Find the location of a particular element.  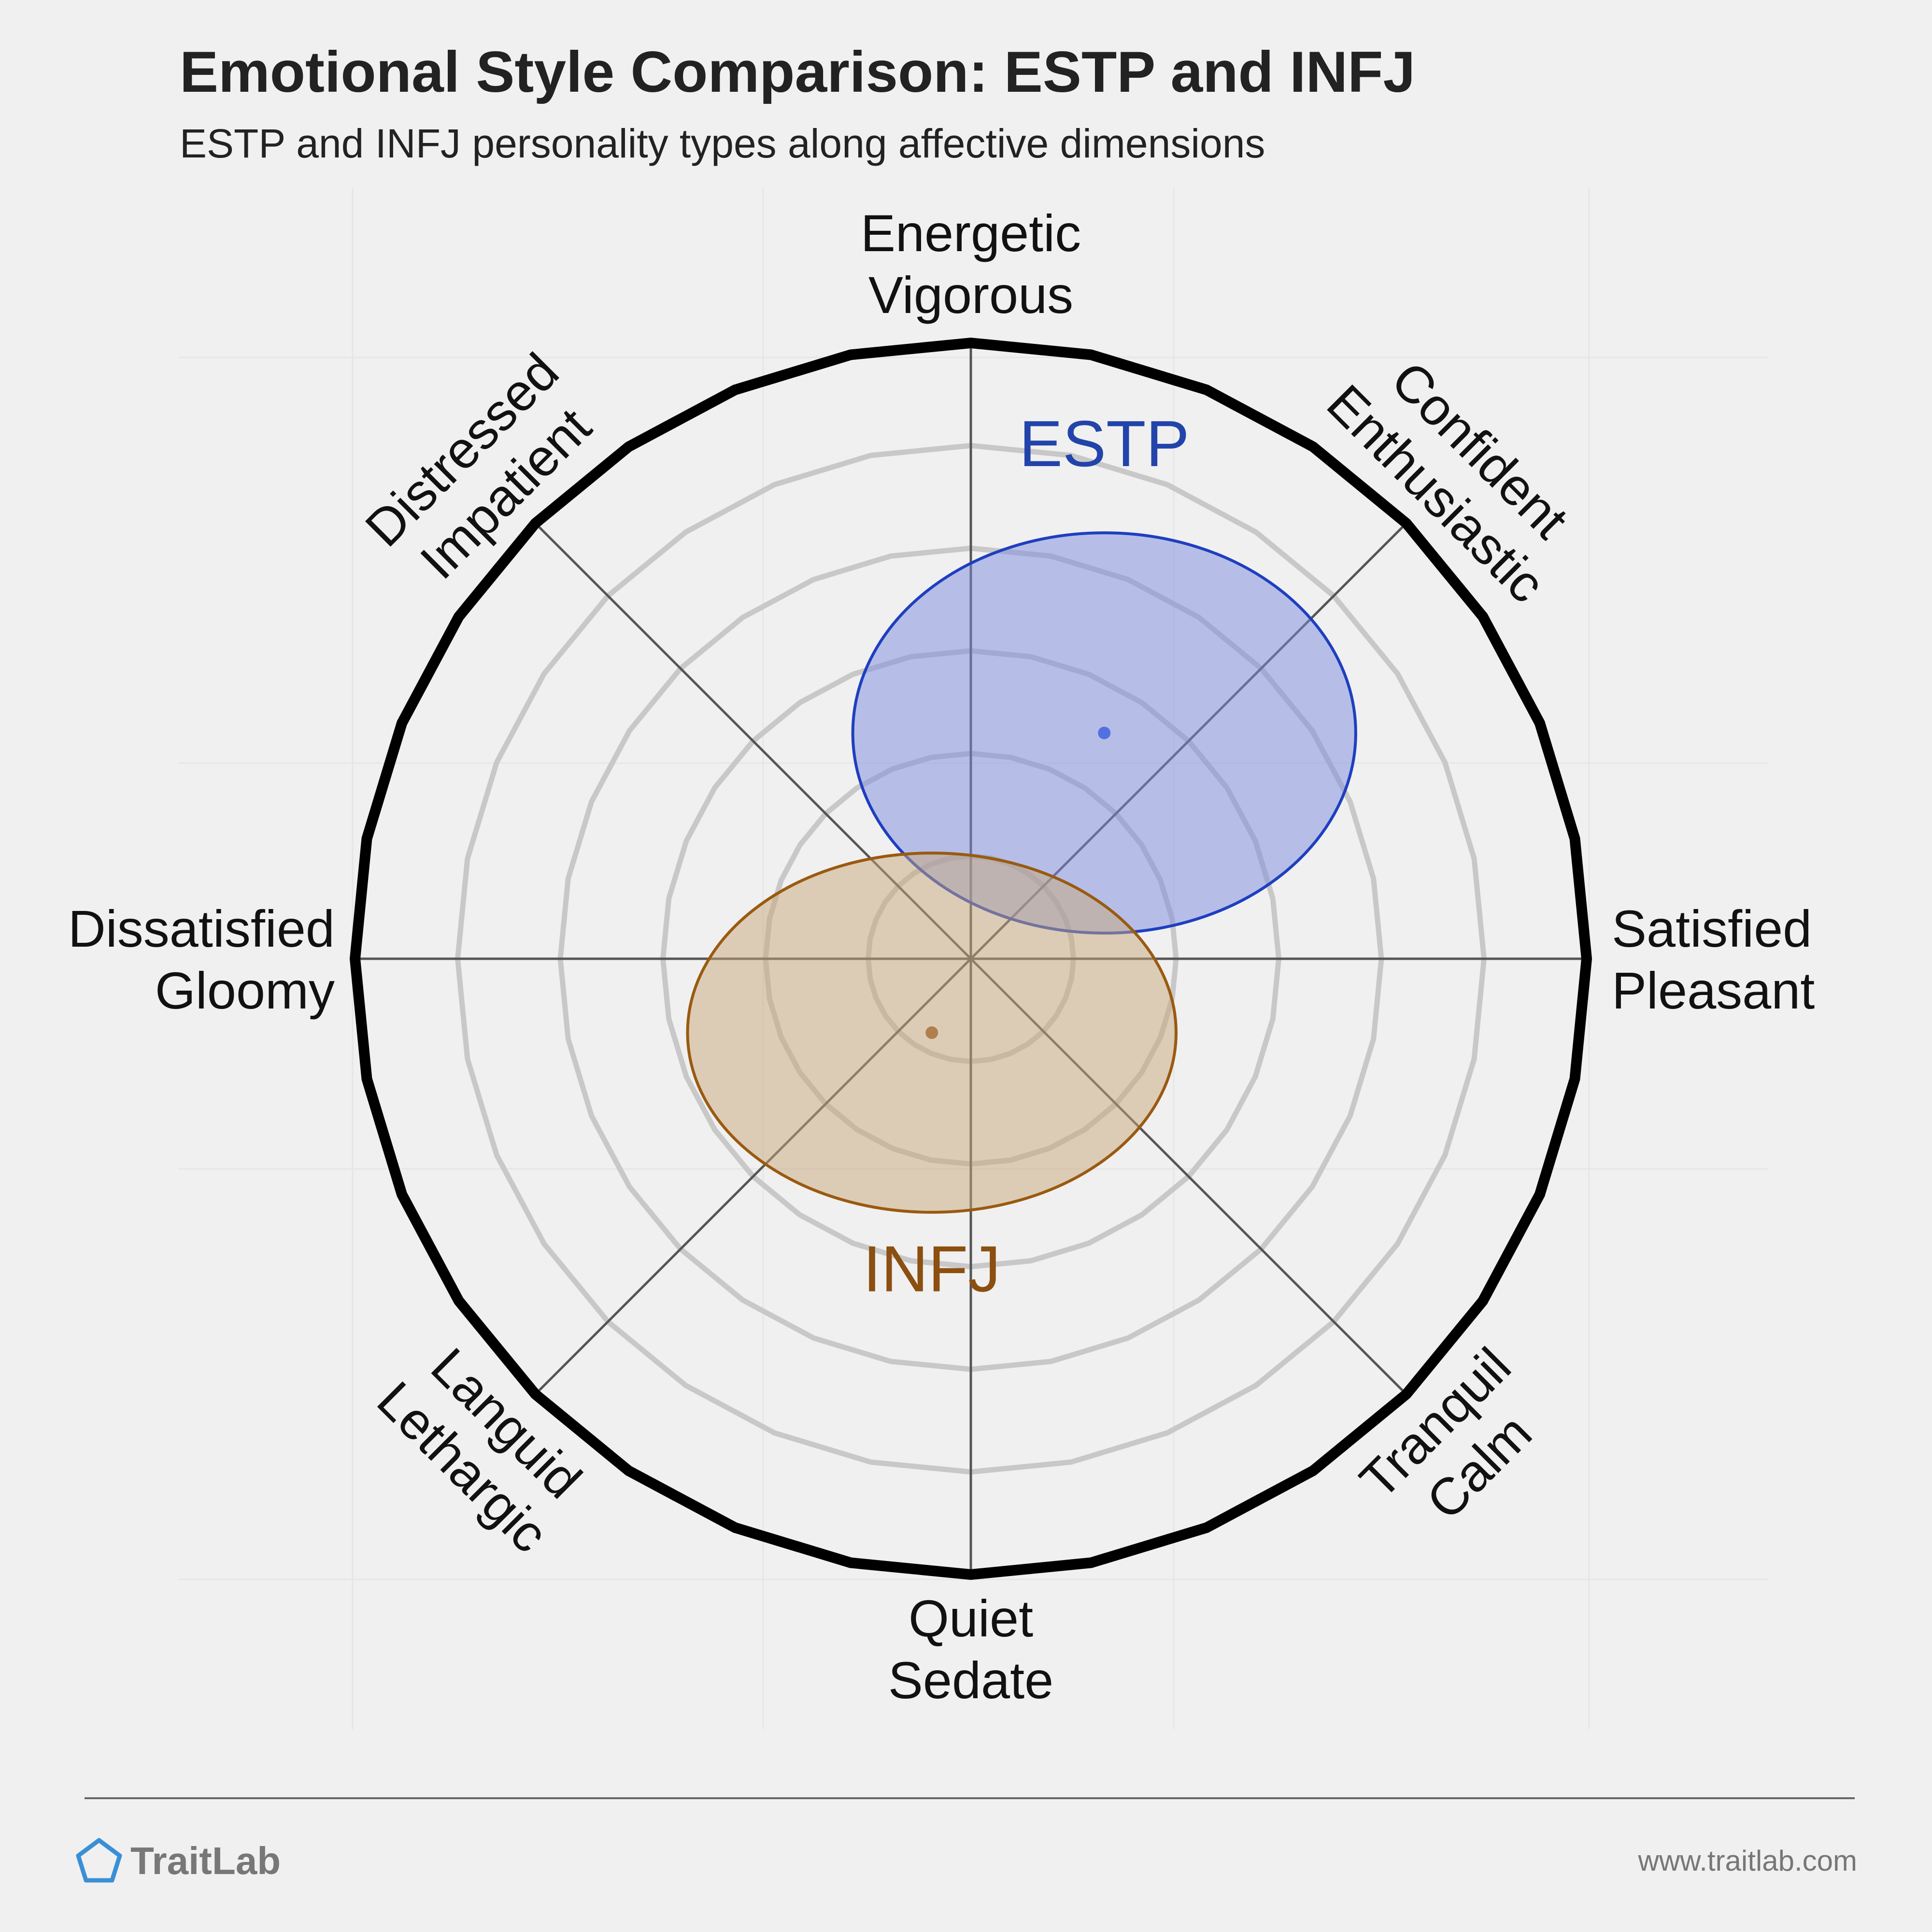

axis-label-text: Dissatisfied is located at coordinates (201, 928).